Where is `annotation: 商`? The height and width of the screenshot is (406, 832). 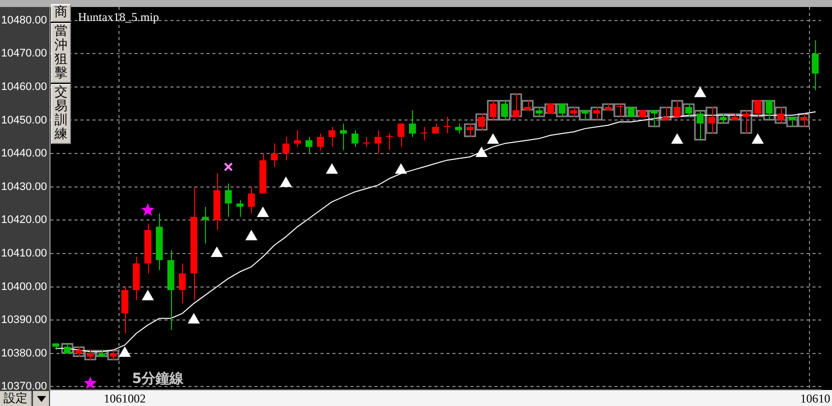 annotation: 商 is located at coordinates (61, 12).